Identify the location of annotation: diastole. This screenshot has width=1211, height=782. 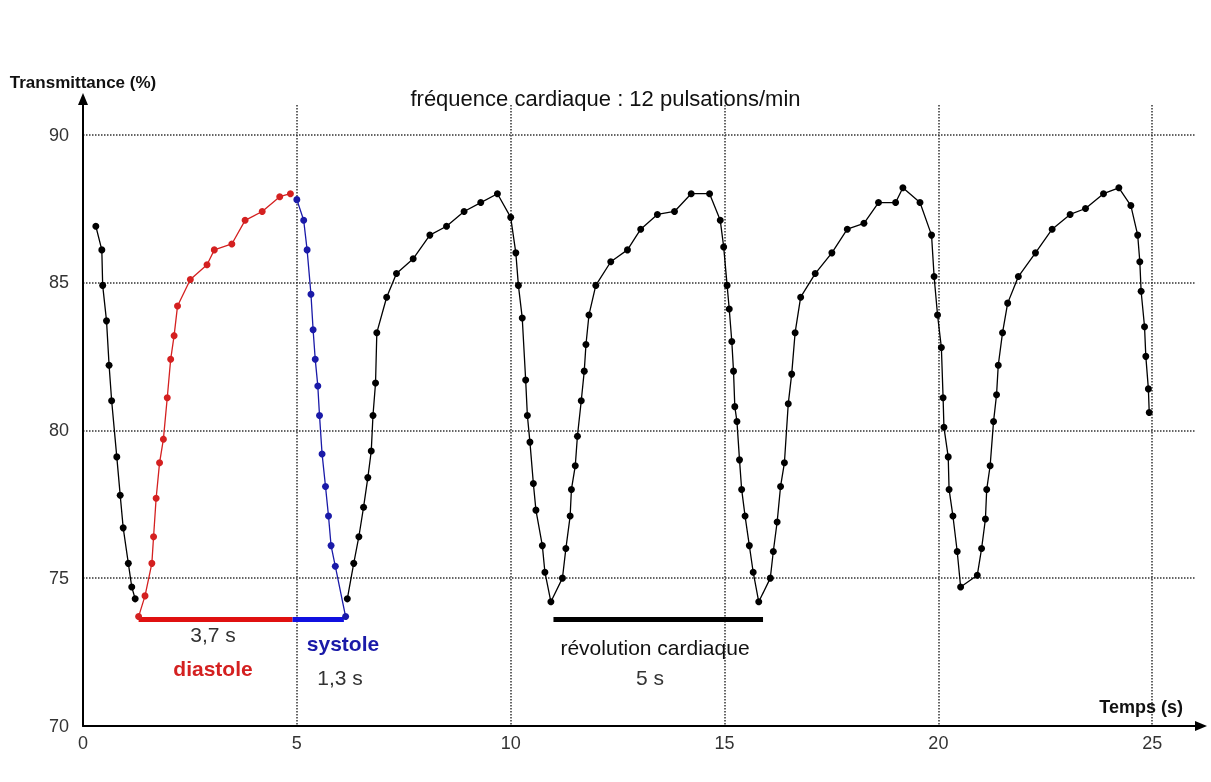
(213, 668).